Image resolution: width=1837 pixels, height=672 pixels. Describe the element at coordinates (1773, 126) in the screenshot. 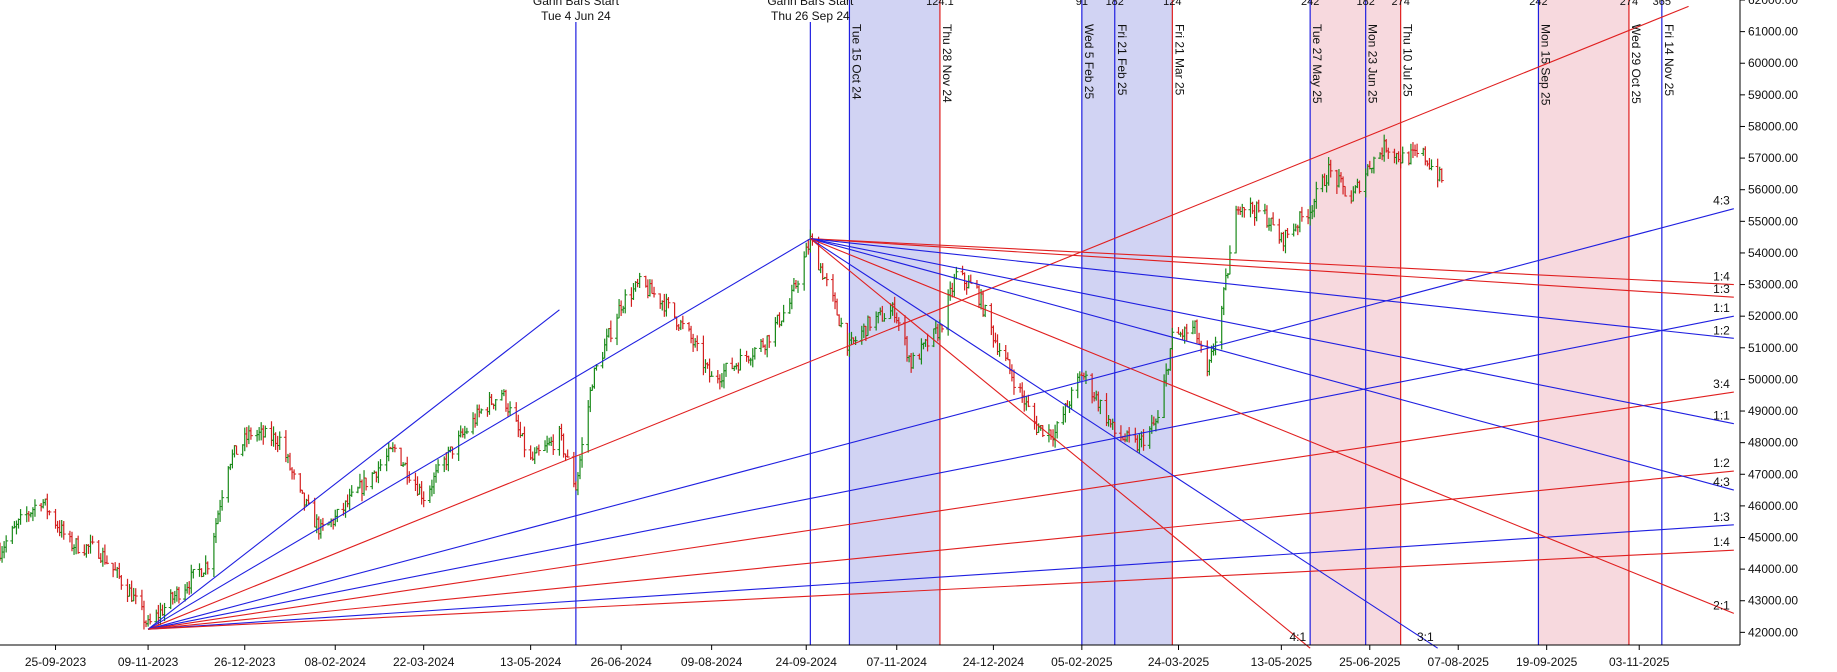

I see `price-tick-label: 58000.00` at that location.